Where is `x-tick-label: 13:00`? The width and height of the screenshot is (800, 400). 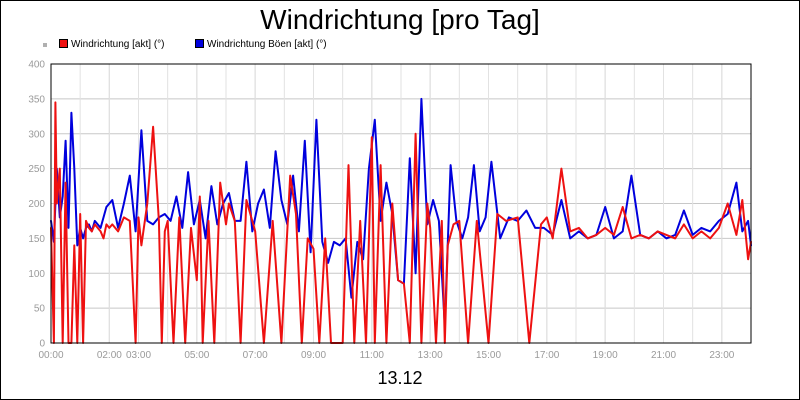 x-tick-label: 13:00 is located at coordinates (430, 355).